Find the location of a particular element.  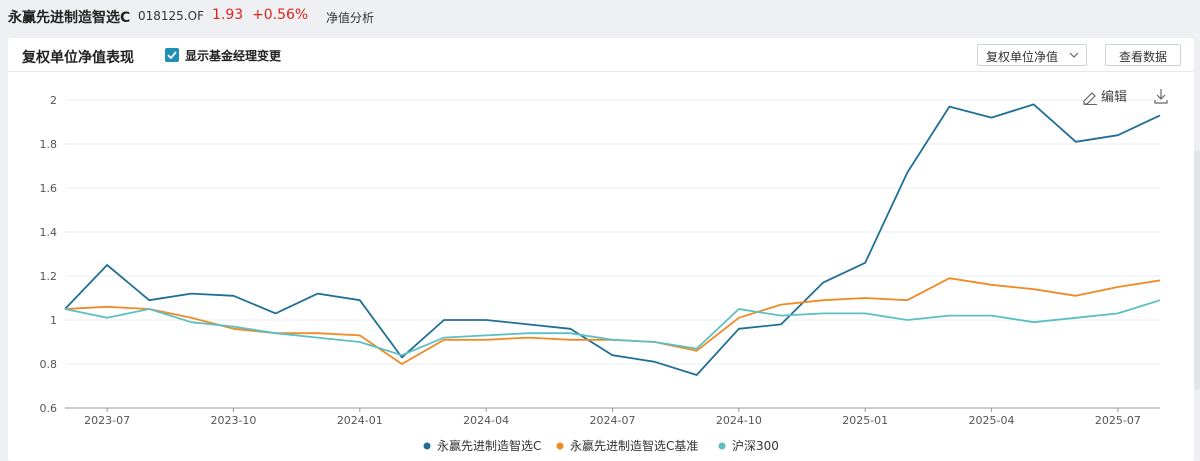

y-tick-label: 0.8 is located at coordinates (49, 364).